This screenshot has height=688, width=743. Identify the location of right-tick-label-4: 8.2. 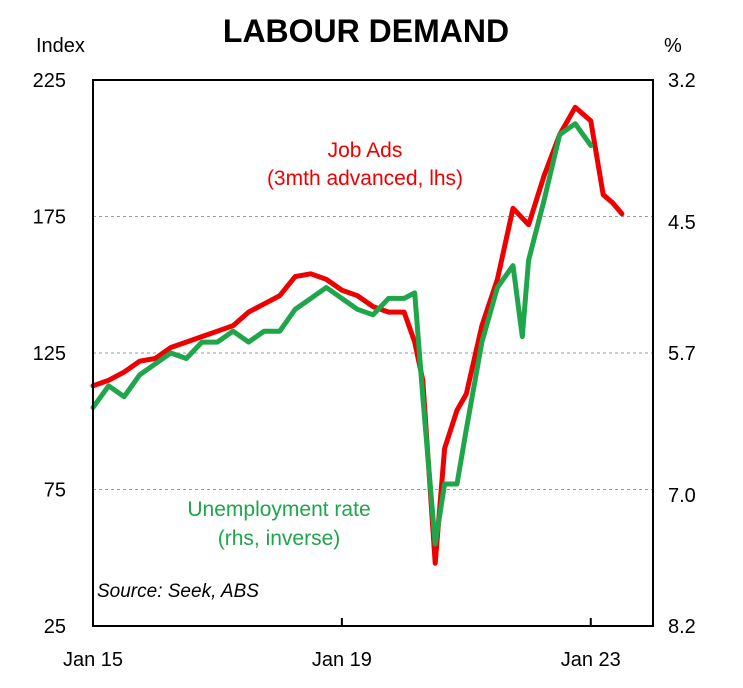
(682, 627).